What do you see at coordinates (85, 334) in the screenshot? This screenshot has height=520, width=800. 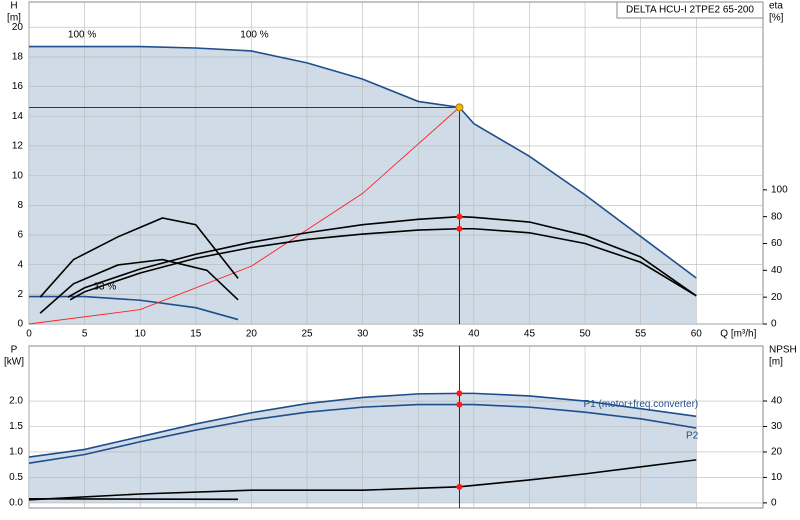 I see `x-tick-label: 5` at bounding box center [85, 334].